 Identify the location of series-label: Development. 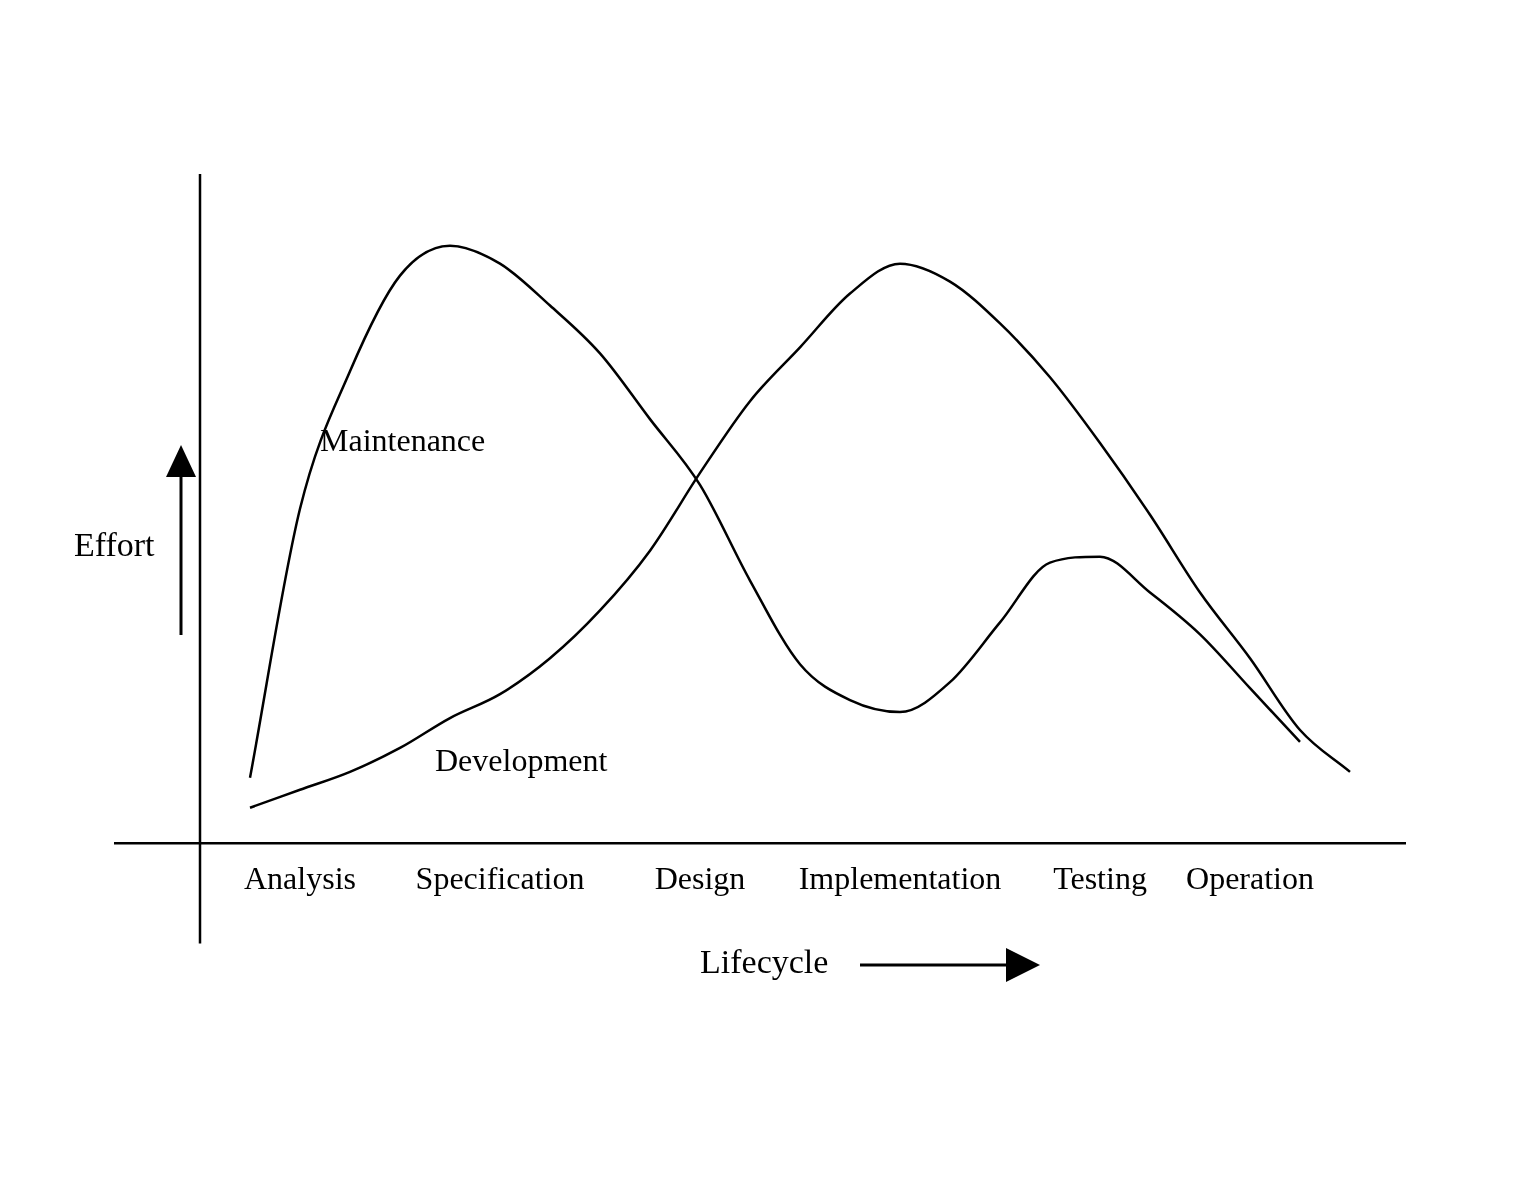
(521, 760).